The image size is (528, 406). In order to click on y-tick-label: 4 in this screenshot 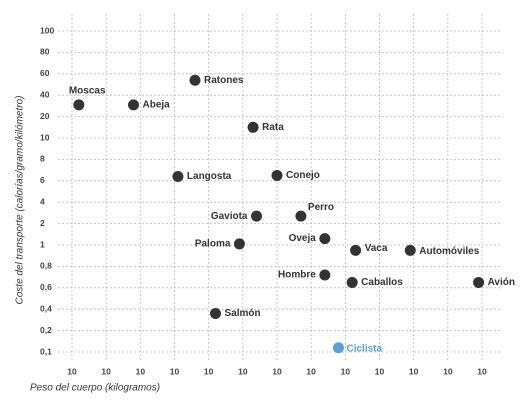, I will do `click(42, 201)`.